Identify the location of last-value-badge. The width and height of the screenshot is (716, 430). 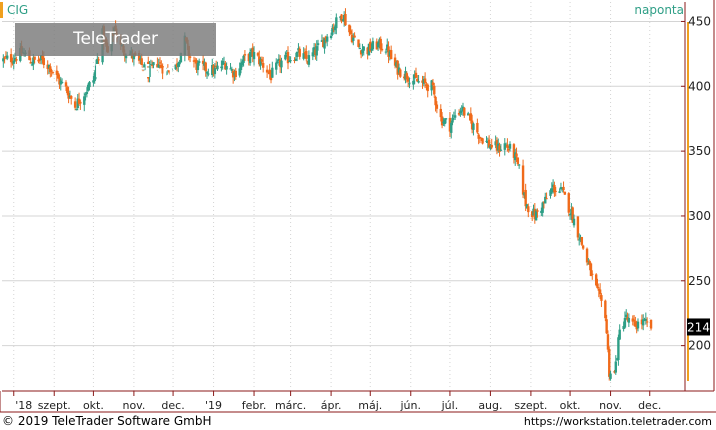
(698, 327).